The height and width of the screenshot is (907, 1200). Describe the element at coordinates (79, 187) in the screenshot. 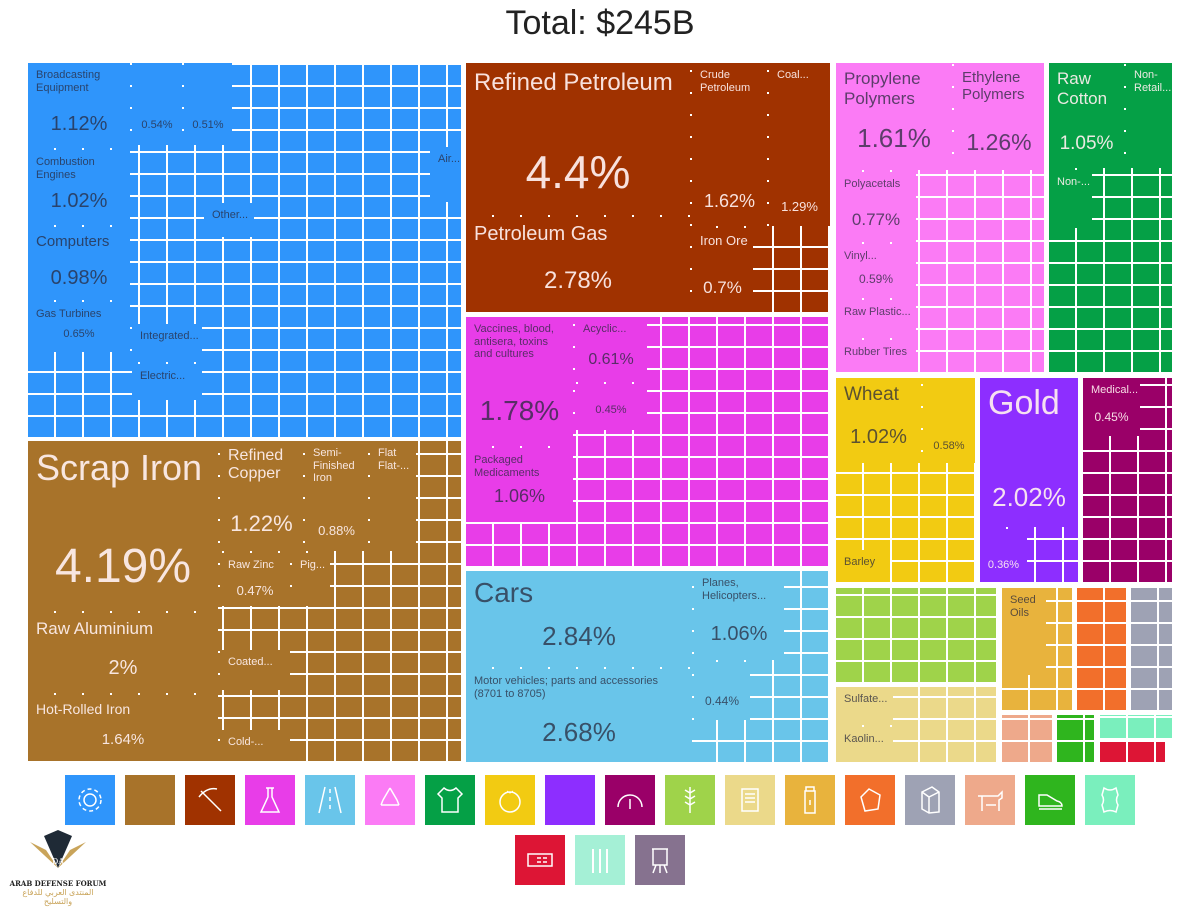

I see `treemap-tile: Combustion Engines 1.02%` at that location.